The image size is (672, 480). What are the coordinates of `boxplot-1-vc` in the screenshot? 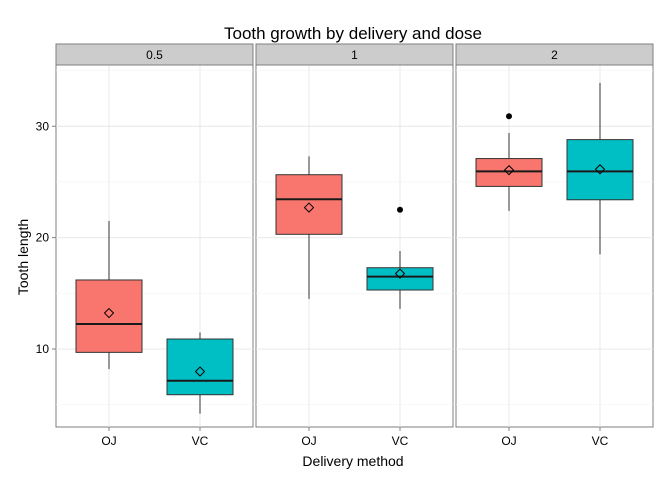 It's located at (400, 257).